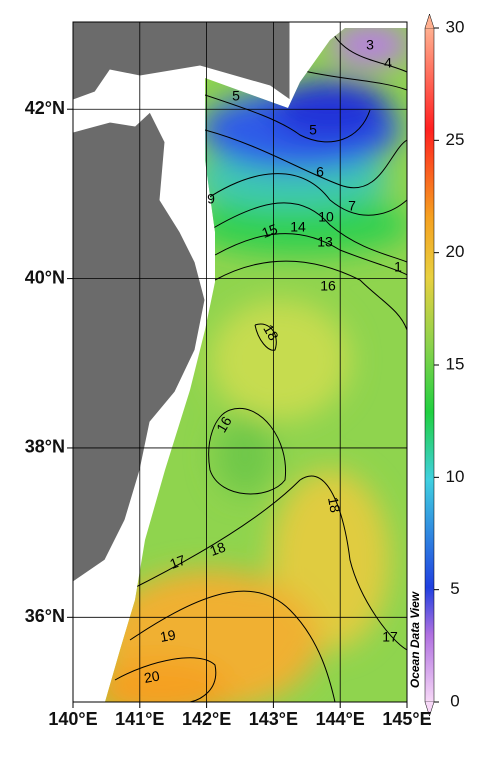  Describe the element at coordinates (455, 26) in the screenshot. I see `colorbar-label: 30` at that location.